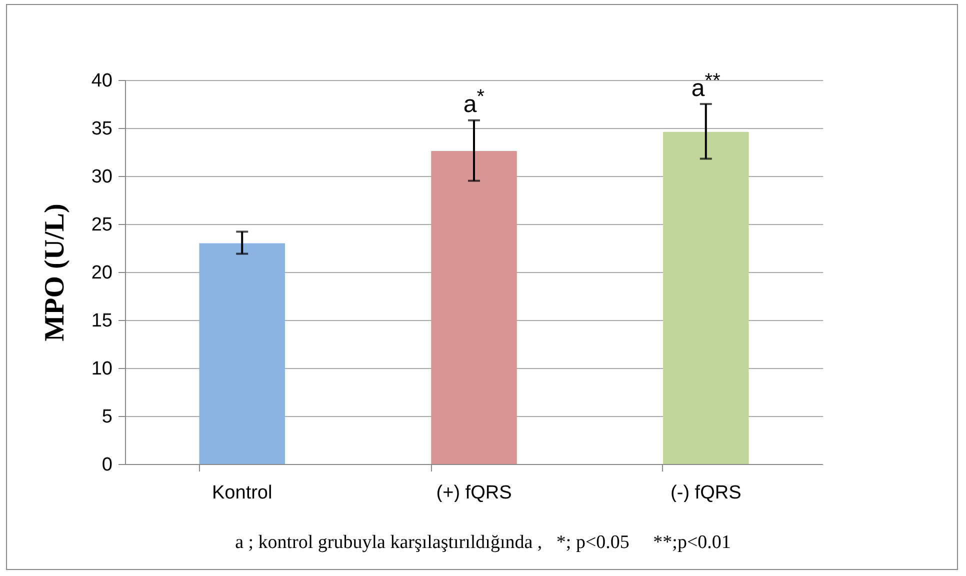 The height and width of the screenshot is (576, 966). Describe the element at coordinates (101, 177) in the screenshot. I see `y-tick-label: 30` at that location.